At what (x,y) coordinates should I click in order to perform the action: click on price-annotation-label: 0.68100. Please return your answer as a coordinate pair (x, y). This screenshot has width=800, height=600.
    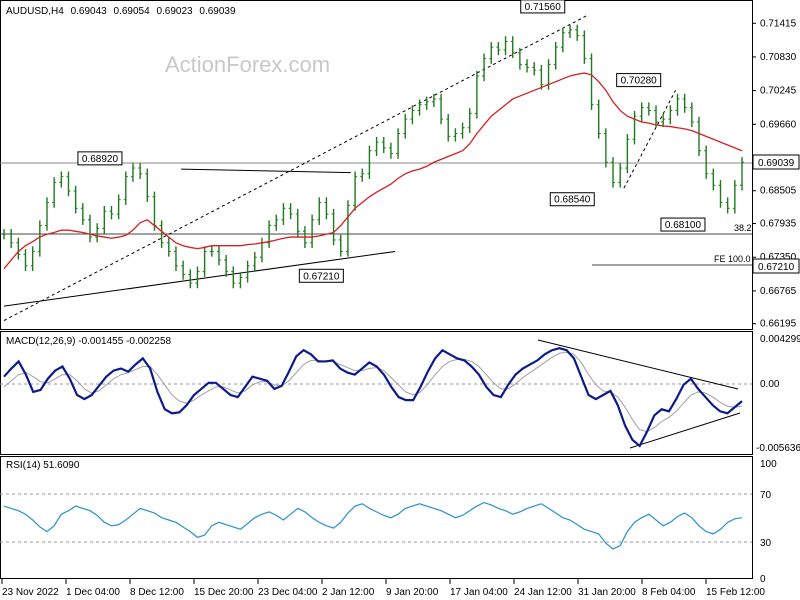
    Looking at the image, I should click on (683, 225).